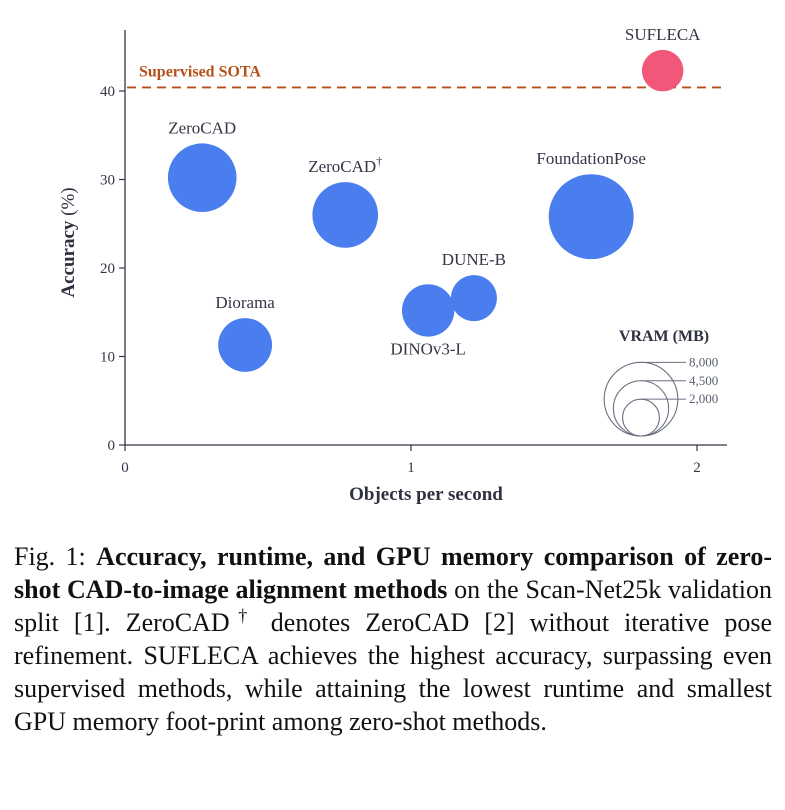 This screenshot has width=785, height=810. Describe the element at coordinates (473, 298) in the screenshot. I see `point-dune-b` at that location.